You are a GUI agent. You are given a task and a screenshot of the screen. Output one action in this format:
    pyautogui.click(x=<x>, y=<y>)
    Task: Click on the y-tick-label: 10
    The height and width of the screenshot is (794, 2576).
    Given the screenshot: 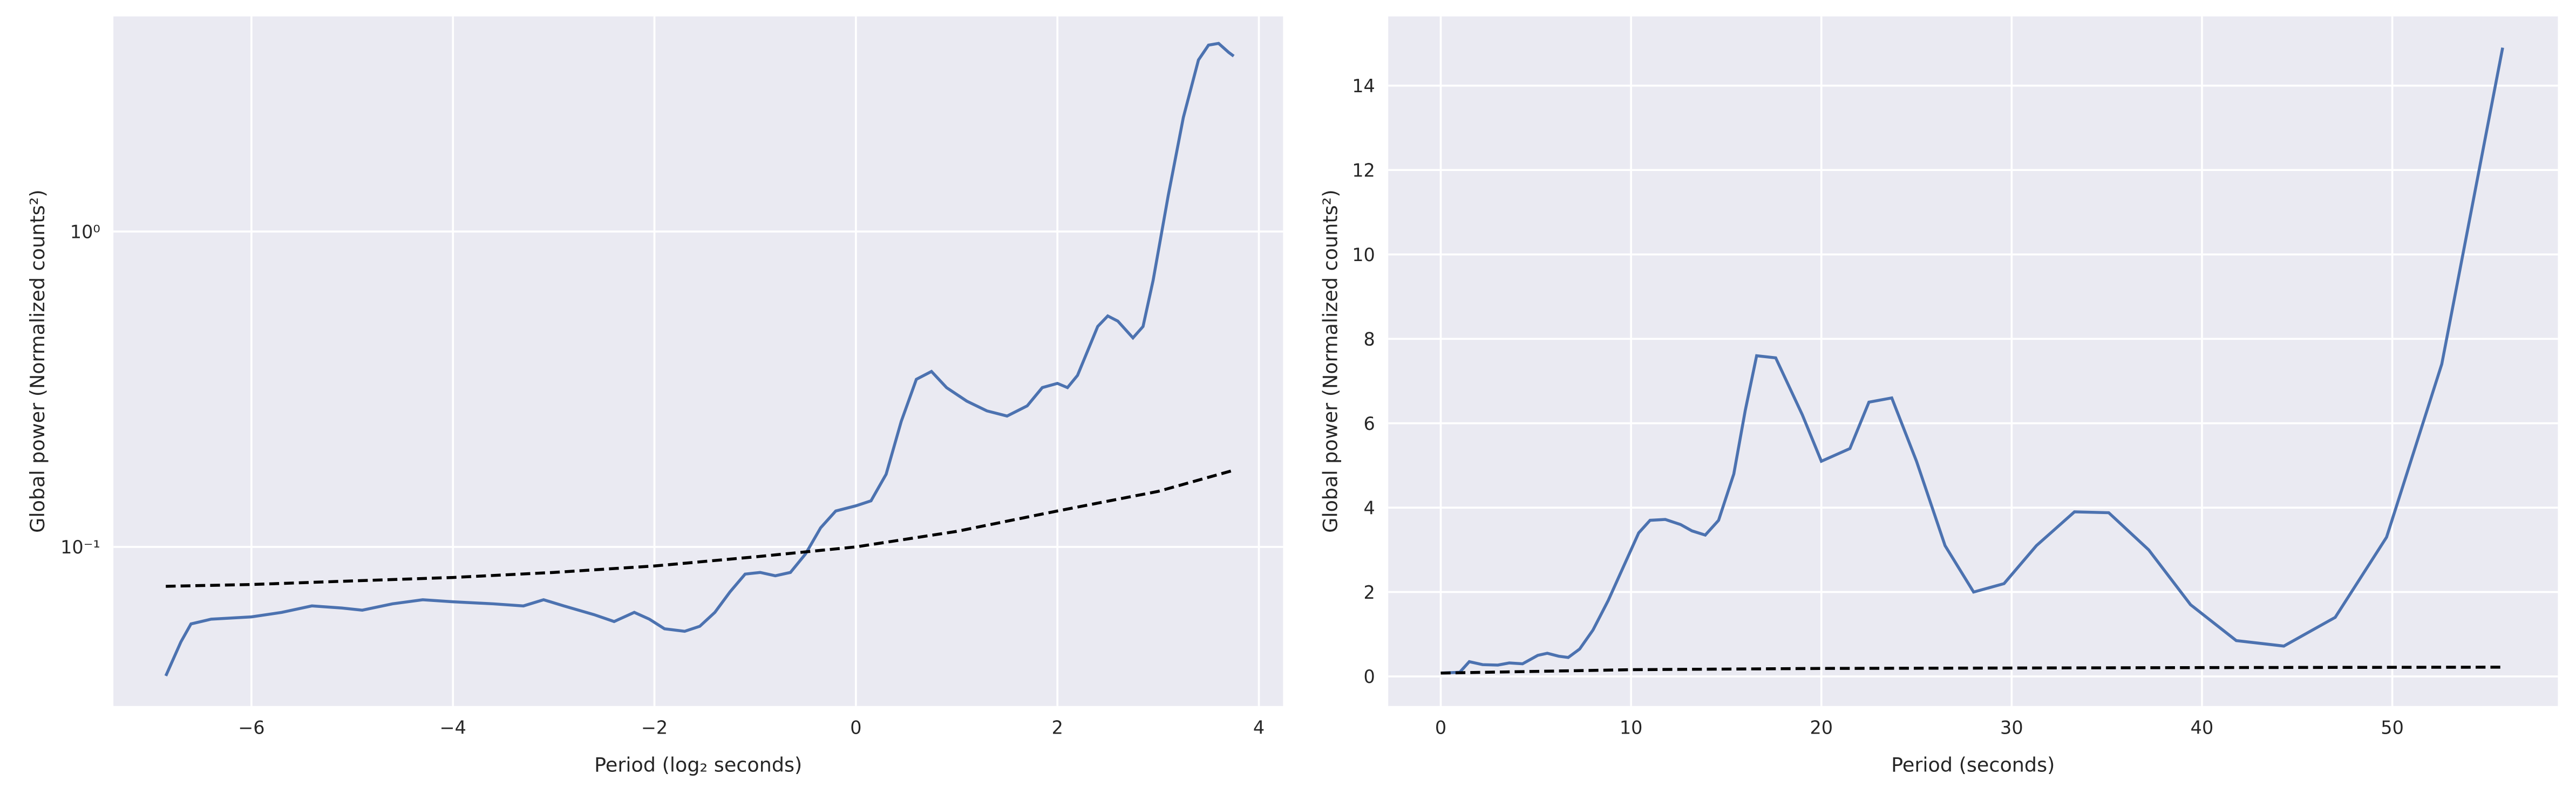 What is the action you would take?
    pyautogui.click(x=1363, y=254)
    